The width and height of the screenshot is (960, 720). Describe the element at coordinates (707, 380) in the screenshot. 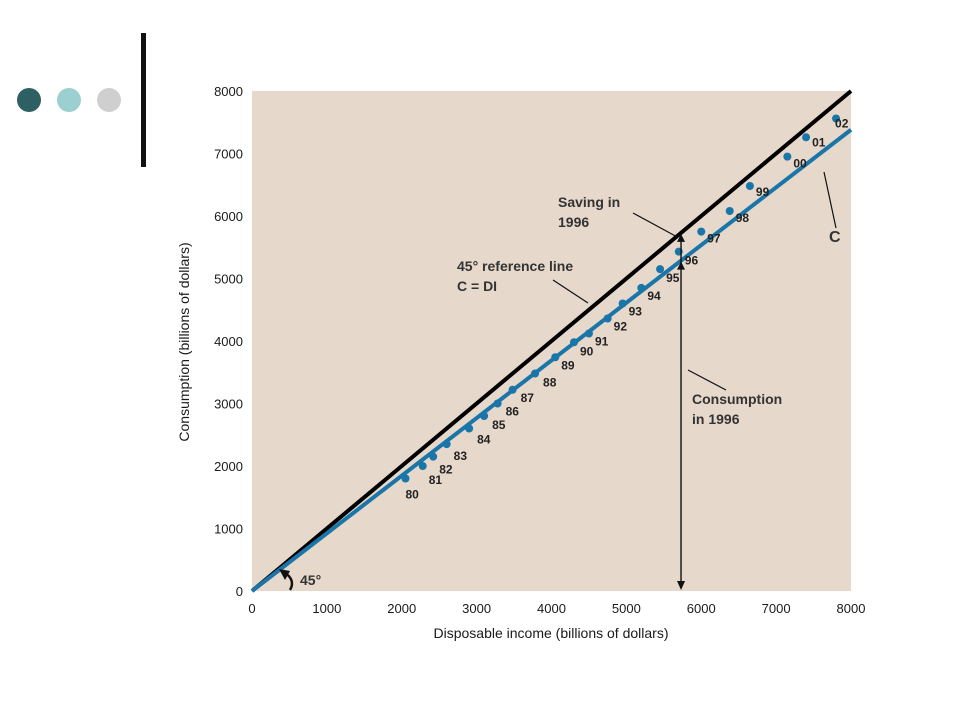

I see `consumption-leader-line` at that location.